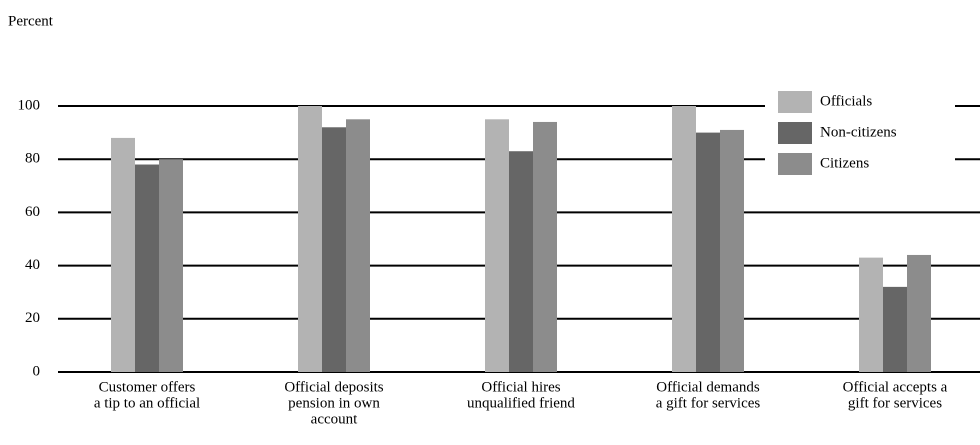  Describe the element at coordinates (29, 105) in the screenshot. I see `y-tick-label: 100` at that location.